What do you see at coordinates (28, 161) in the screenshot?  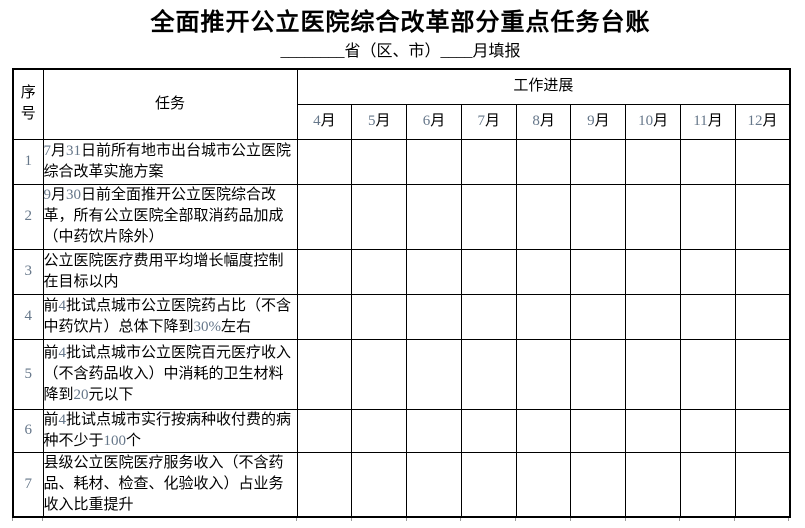 I see `row-number: 1` at bounding box center [28, 161].